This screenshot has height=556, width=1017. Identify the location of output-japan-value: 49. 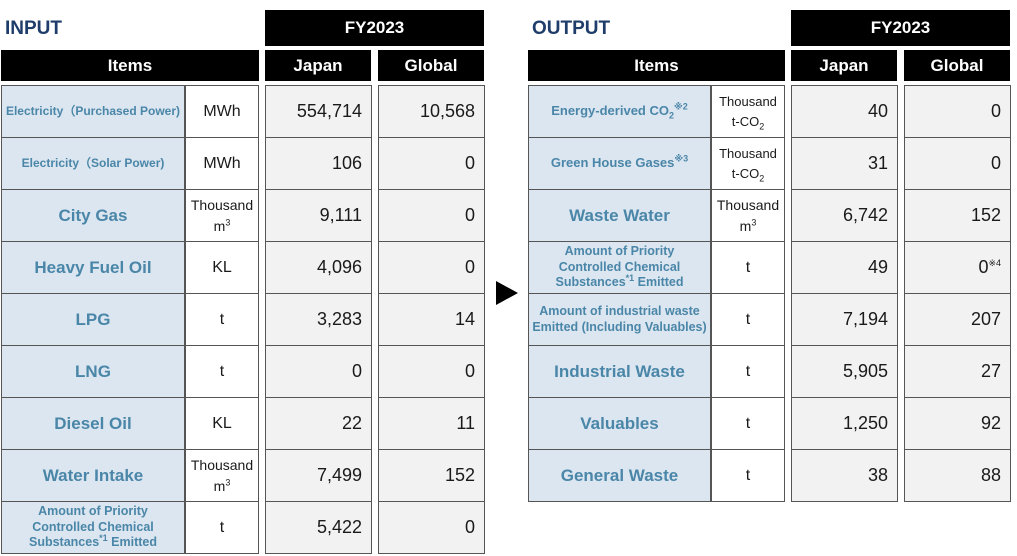
(844, 267).